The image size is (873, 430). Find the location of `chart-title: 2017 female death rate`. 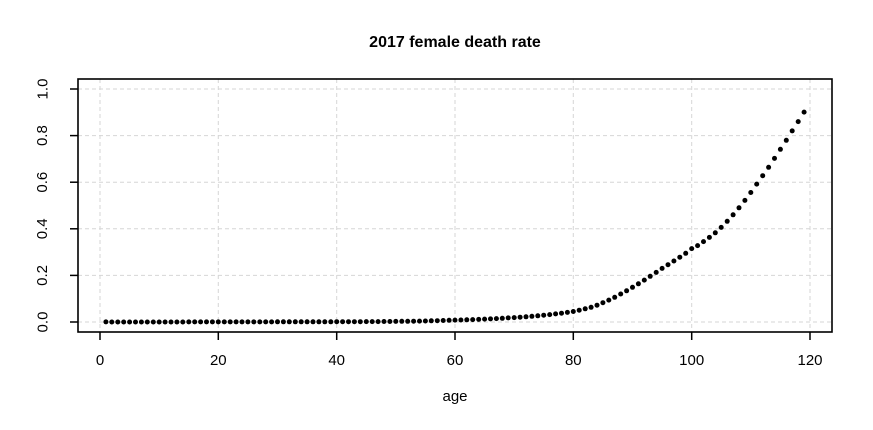

chart-title: 2017 female death rate is located at coordinates (455, 42).